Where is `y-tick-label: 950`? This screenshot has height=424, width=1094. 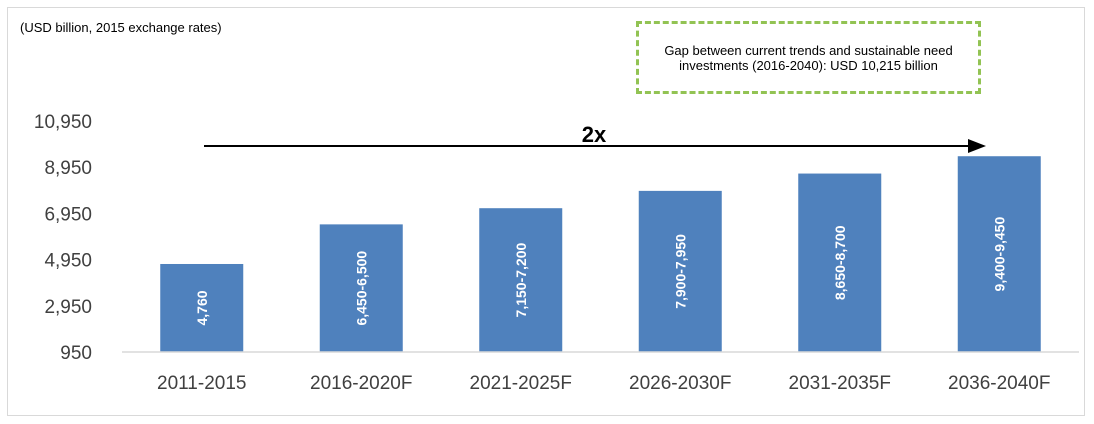
y-tick-label: 950 is located at coordinates (76, 353).